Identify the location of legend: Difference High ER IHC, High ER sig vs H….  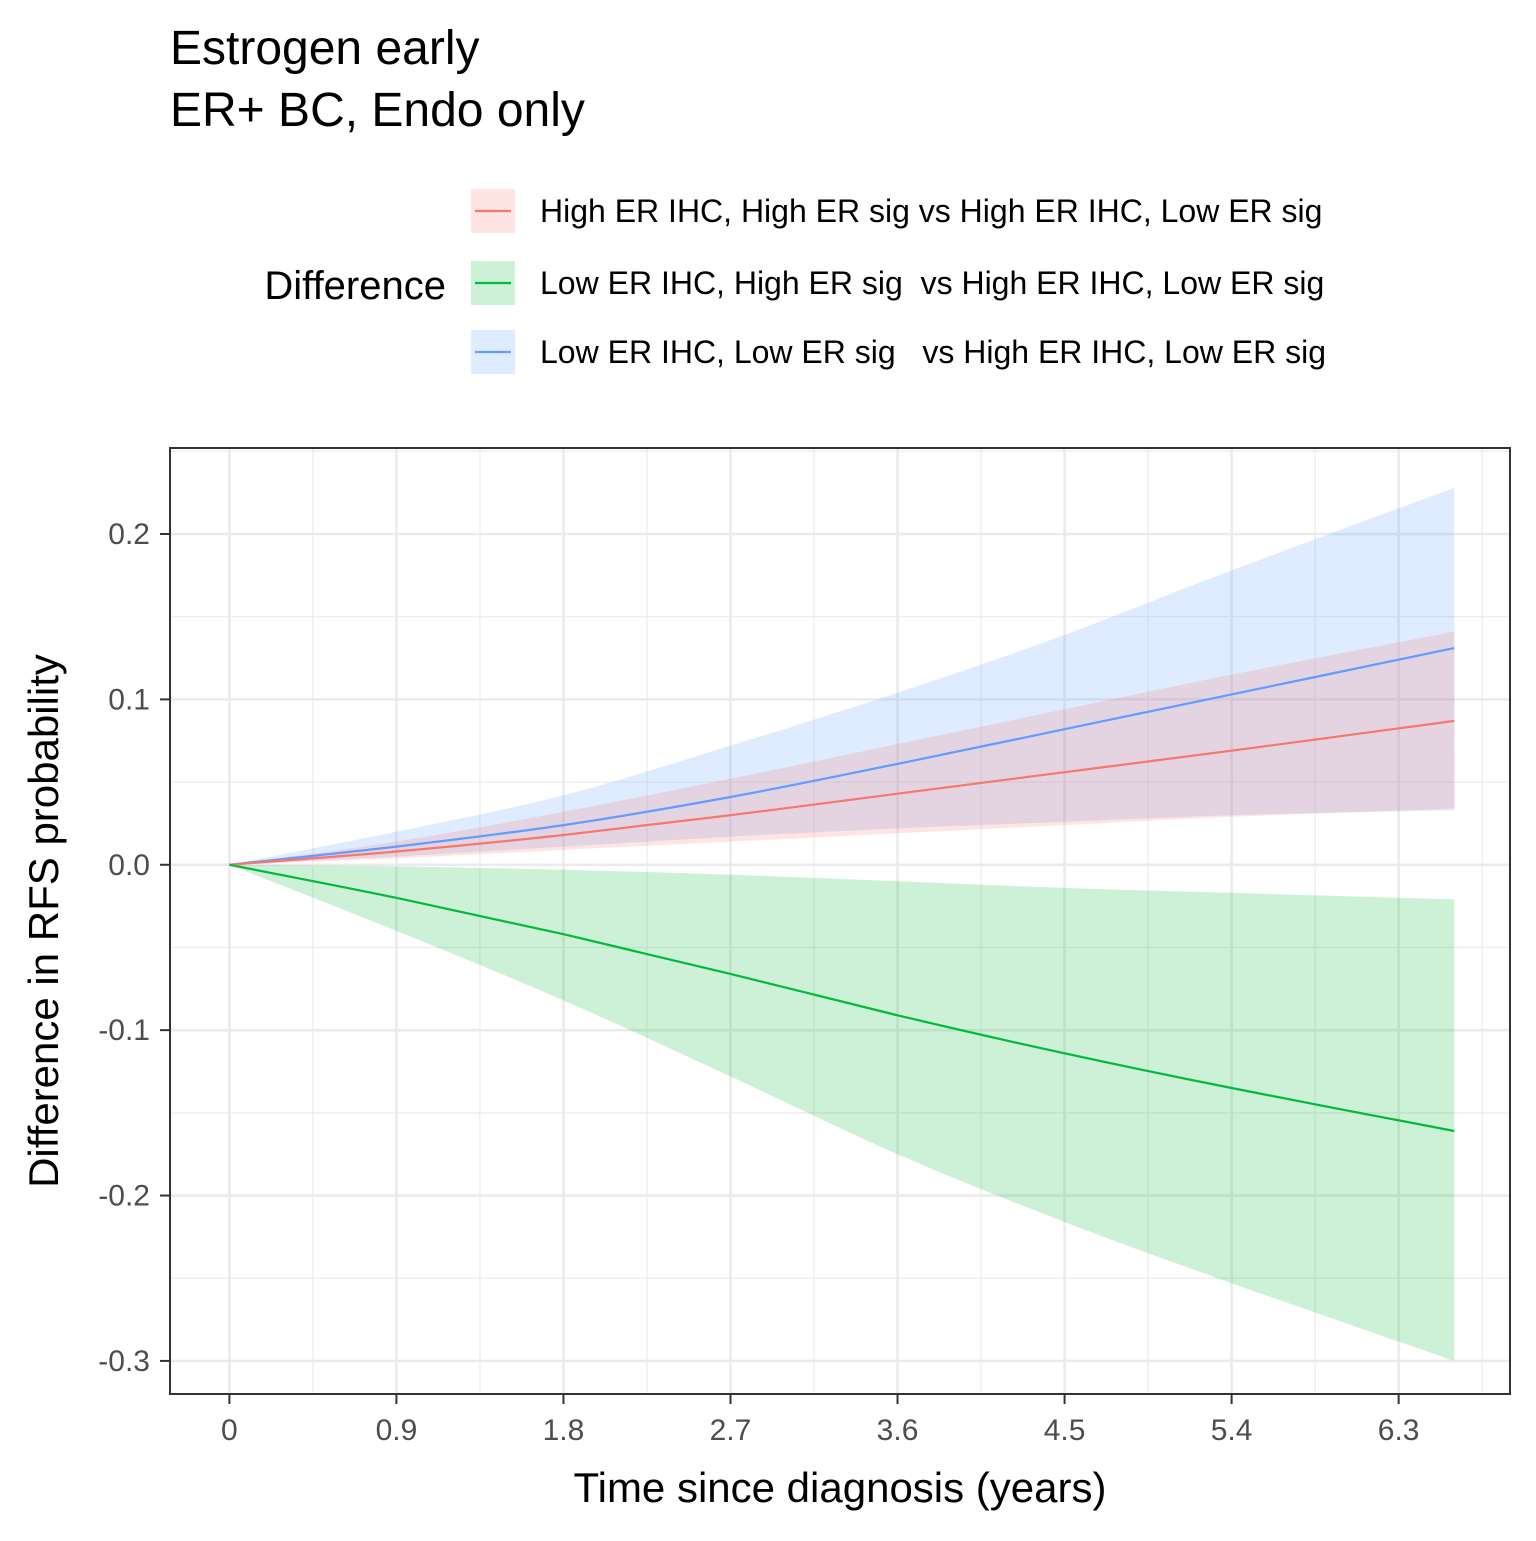
(795, 281).